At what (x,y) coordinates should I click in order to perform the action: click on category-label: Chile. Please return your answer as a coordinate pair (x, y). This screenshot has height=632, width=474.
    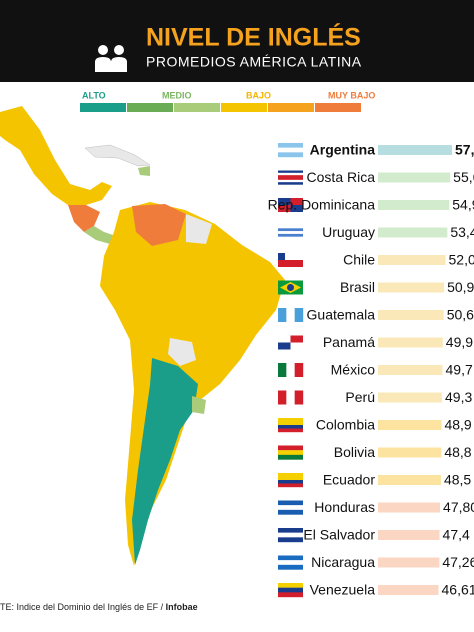
    Looking at the image, I should click on (359, 260).